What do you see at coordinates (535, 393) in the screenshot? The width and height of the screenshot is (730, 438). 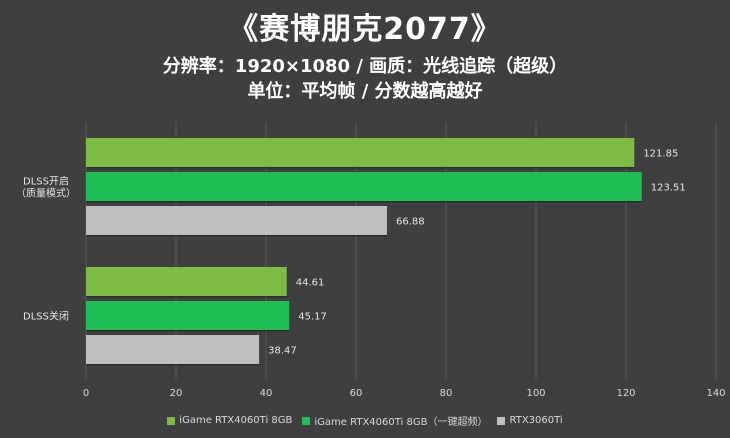 I see `x-tick-label: 100` at bounding box center [535, 393].